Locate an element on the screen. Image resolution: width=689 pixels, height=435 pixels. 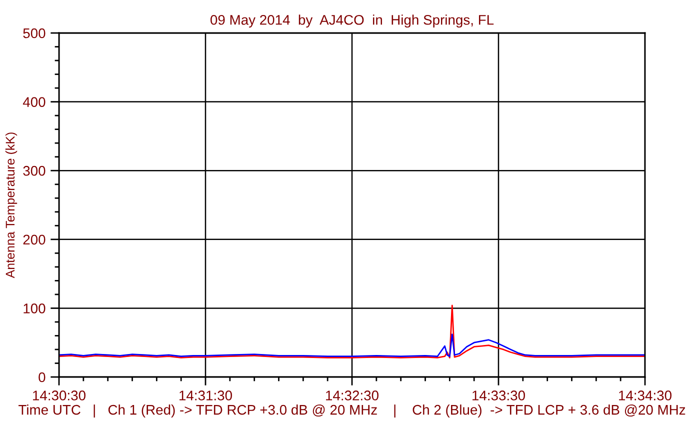
y-tick-label: 500 is located at coordinates (34, 33).